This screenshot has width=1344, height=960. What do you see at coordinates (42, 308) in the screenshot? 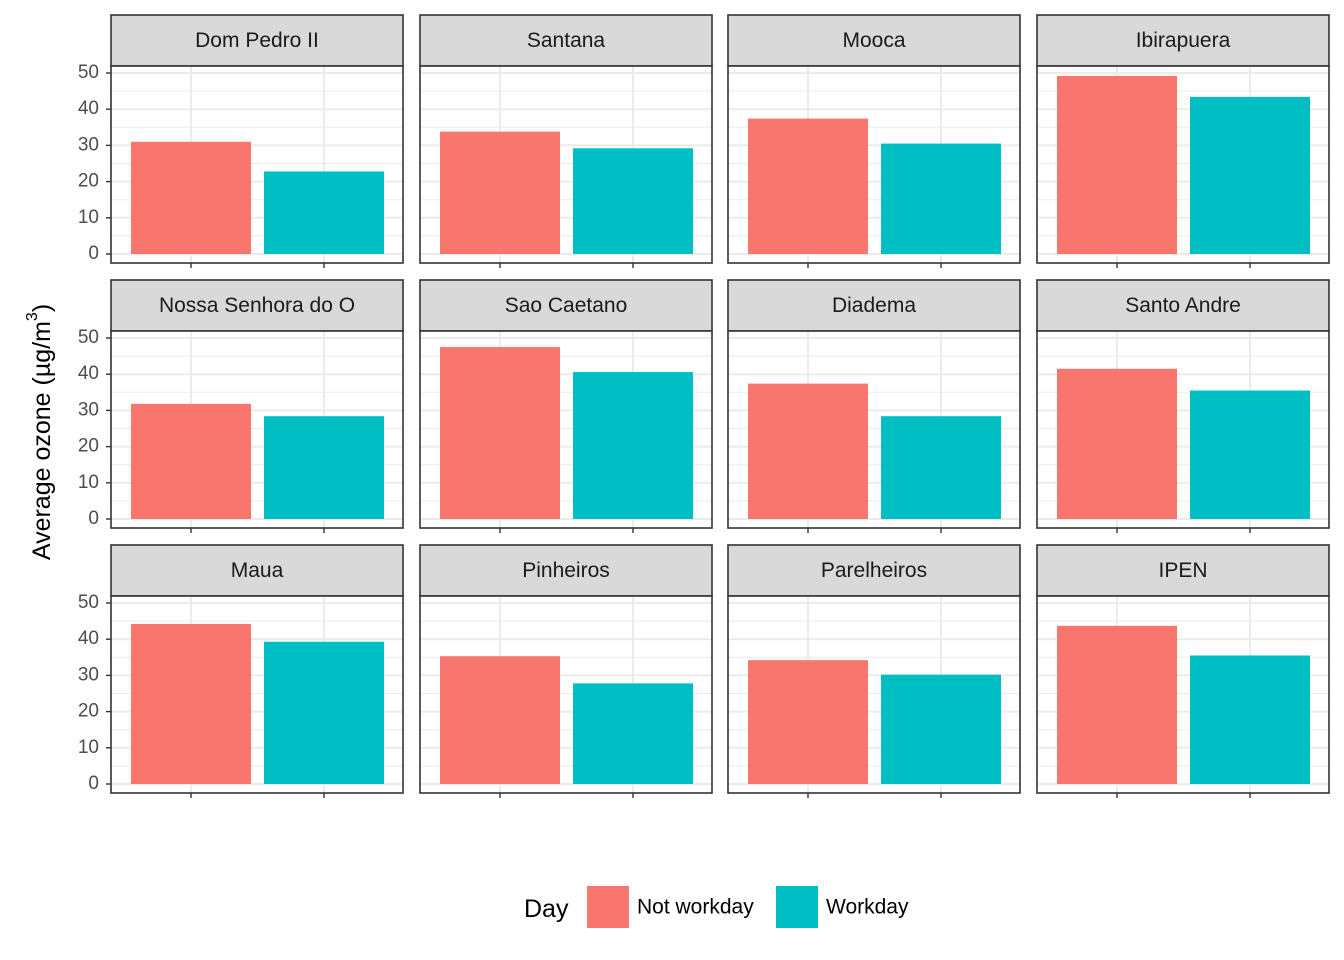
I see `y-axis-label-close: )` at bounding box center [42, 308].